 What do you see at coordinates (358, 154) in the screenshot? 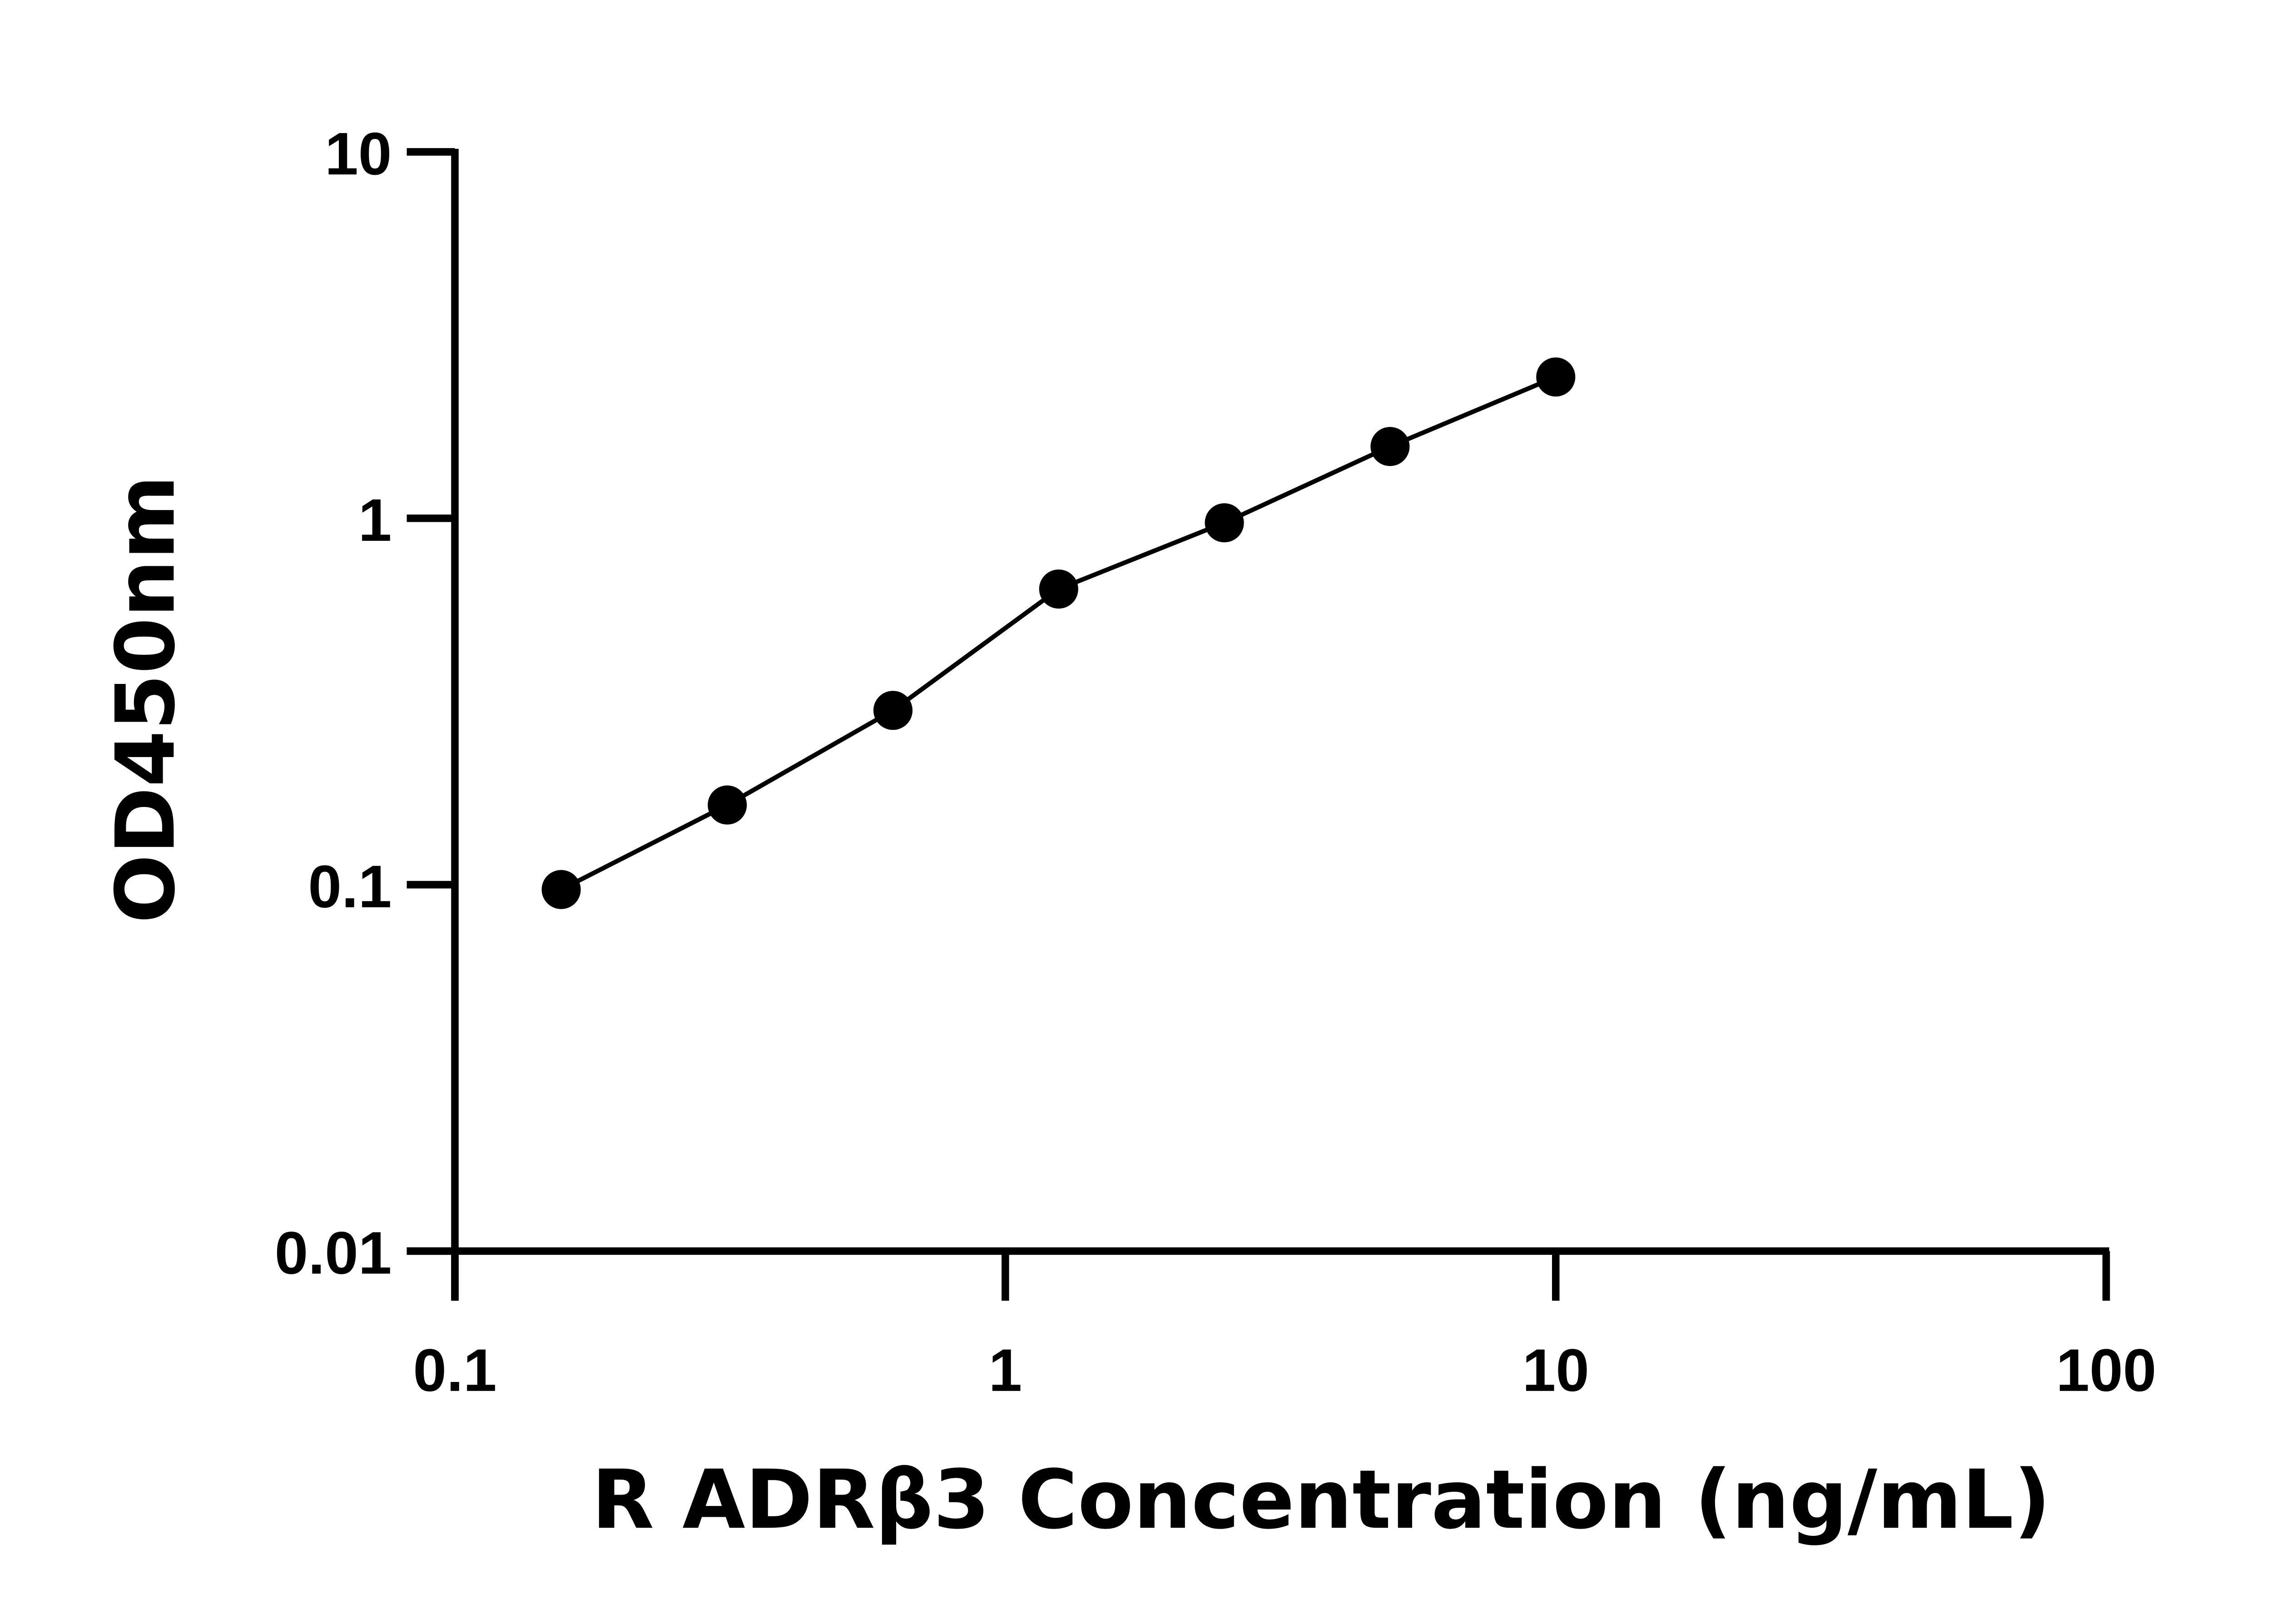
I see `y-tick-label: 10` at bounding box center [358, 154].